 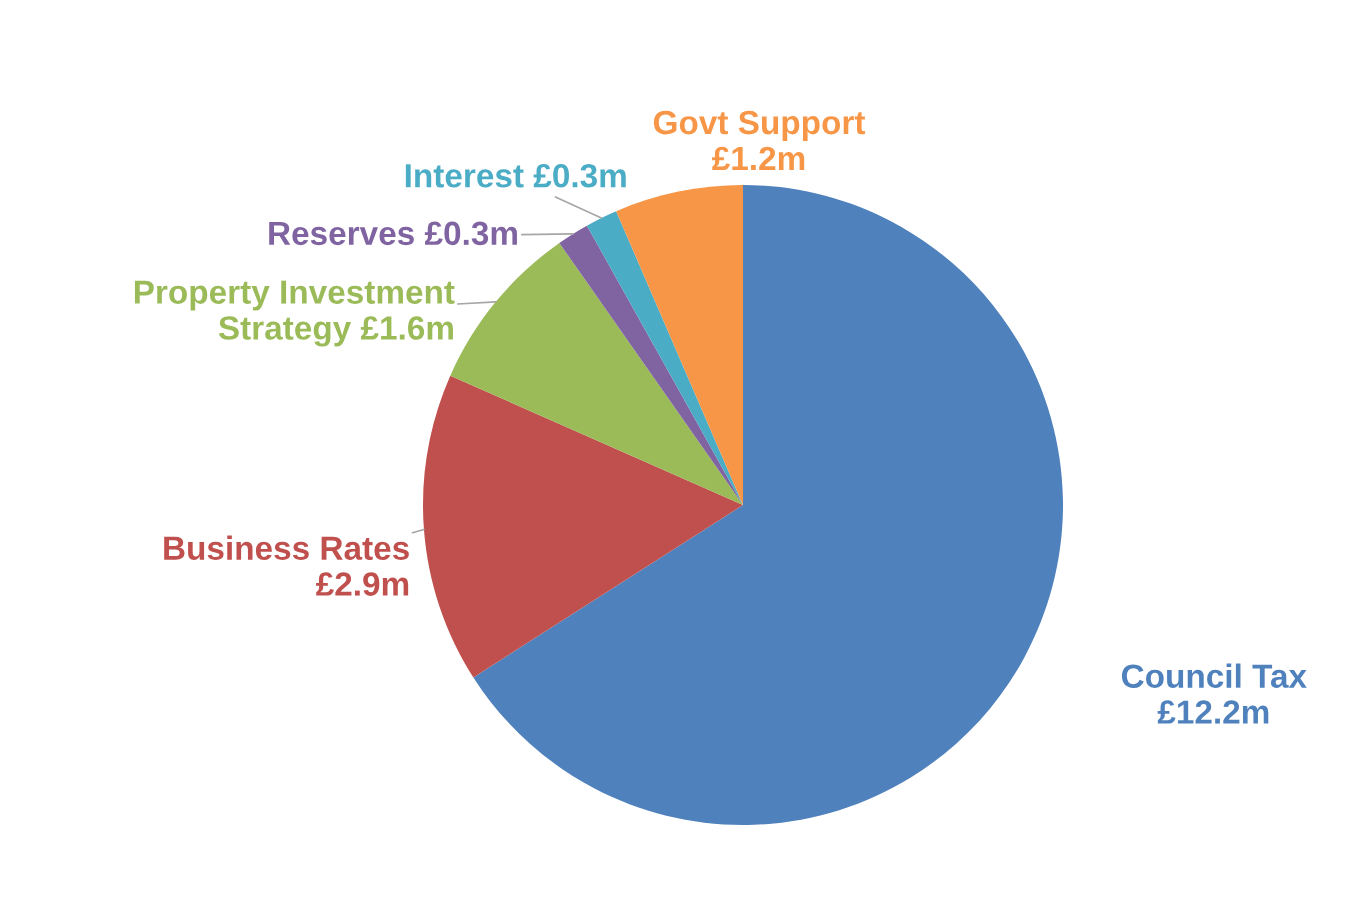 I want to click on slice-label: Property Investment Strategy £1.6m, so click(x=294, y=313).